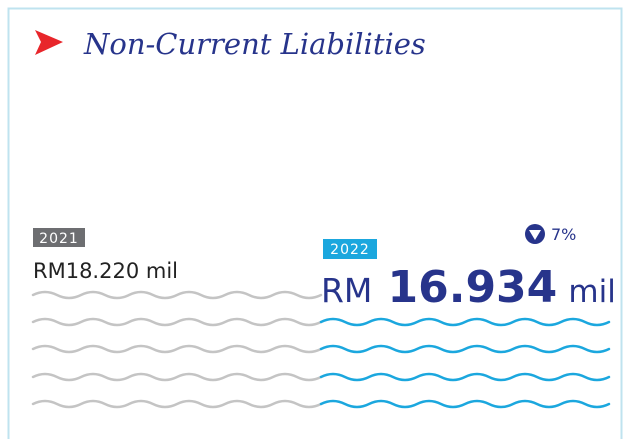  Describe the element at coordinates (346, 290) in the screenshot. I see `currency: RM` at that location.